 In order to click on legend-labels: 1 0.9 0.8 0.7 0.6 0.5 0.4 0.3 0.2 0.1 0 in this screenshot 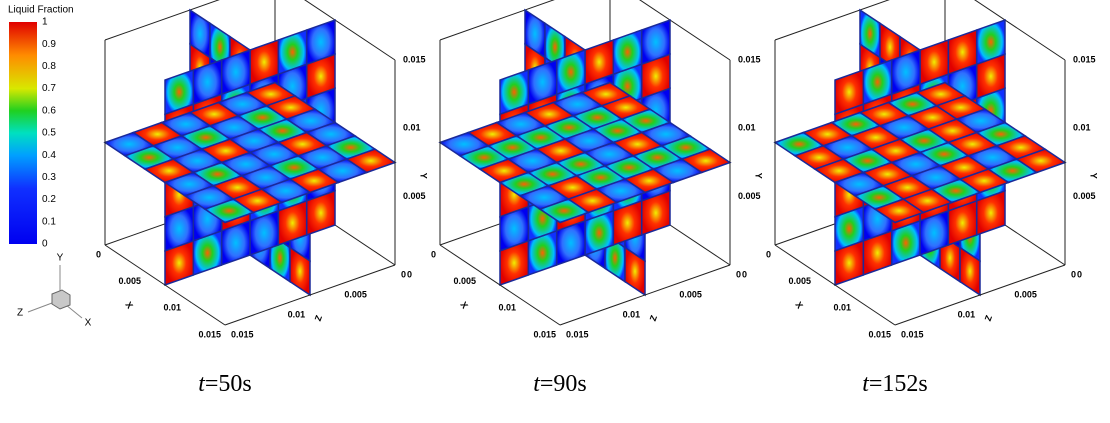, I will do `click(49, 133)`.